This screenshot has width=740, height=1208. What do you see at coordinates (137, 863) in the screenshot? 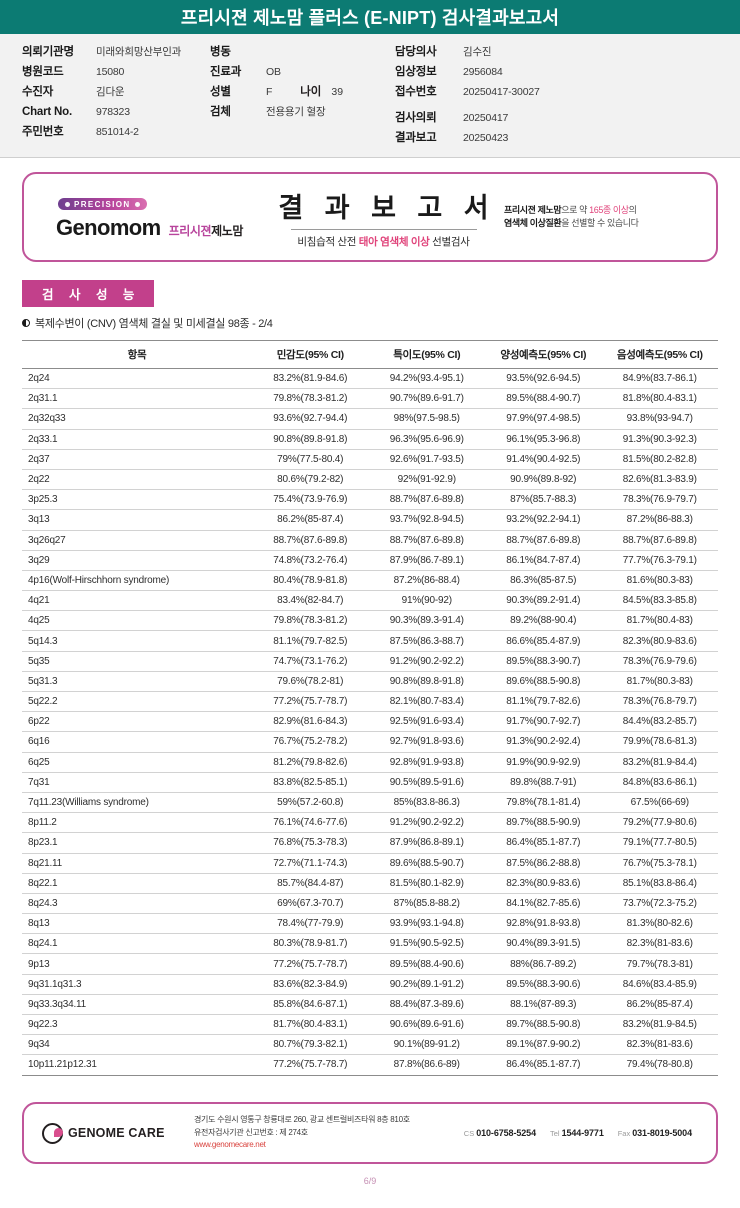
I see `cell-item-name: 8q21.11` at bounding box center [137, 863].